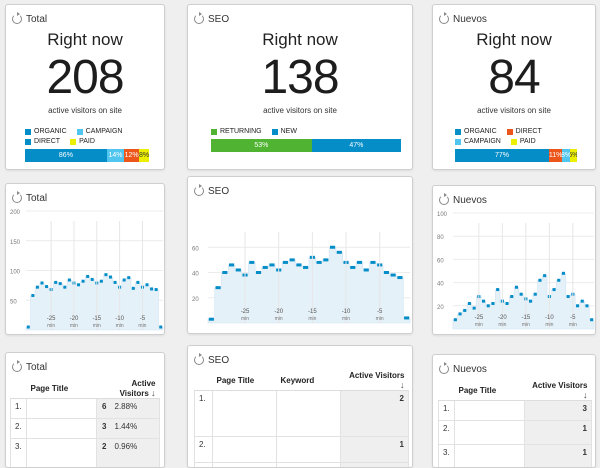  I want to click on source-breakdown-bar: 77%11%8%6%, so click(516, 155).